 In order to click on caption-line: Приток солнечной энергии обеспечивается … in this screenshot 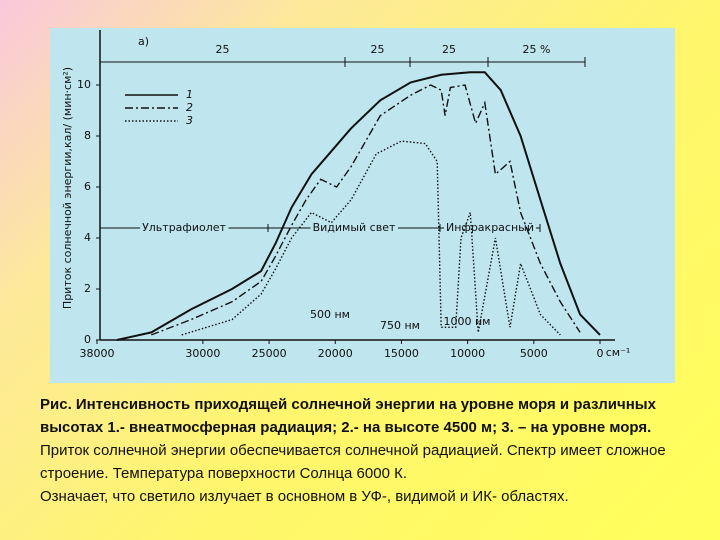, I will do `click(353, 462)`.